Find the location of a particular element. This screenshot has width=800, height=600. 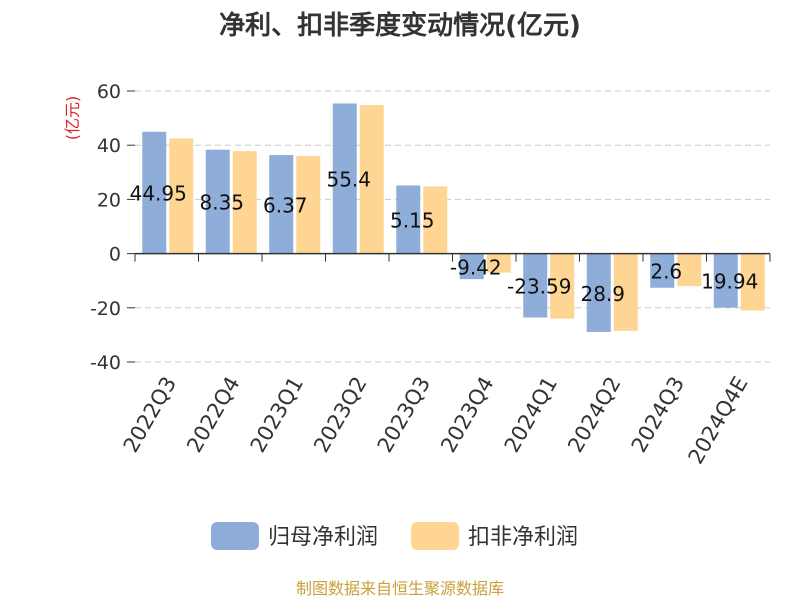

x-tick-label: 2023Q4 is located at coordinates (467, 415).